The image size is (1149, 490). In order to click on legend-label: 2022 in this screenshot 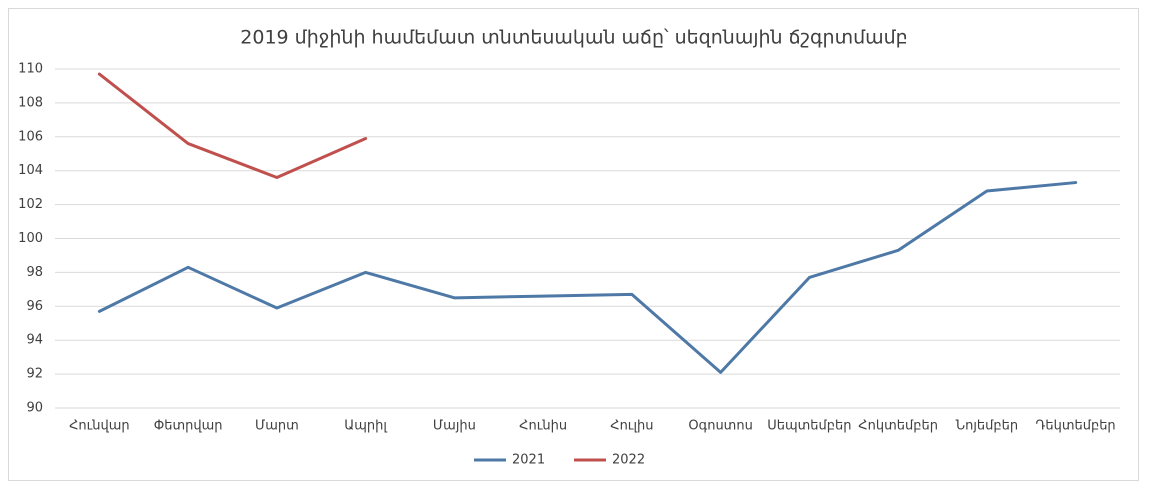, I will do `click(628, 460)`.